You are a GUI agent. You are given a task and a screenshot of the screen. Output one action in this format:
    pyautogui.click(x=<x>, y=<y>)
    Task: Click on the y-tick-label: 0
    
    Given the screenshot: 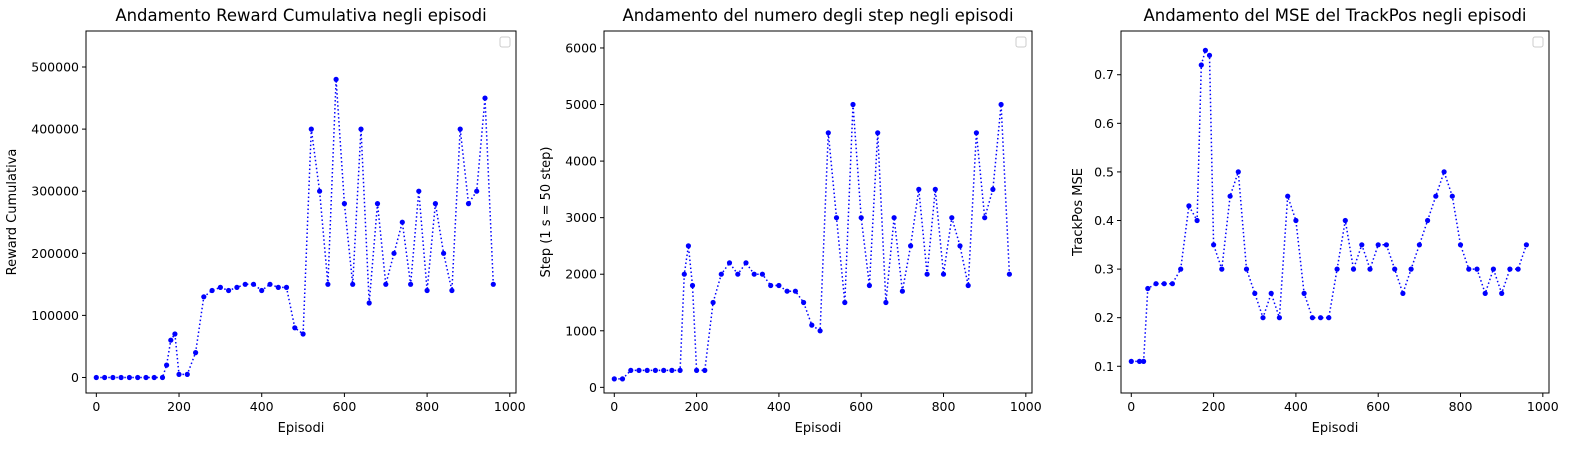 What is the action you would take?
    pyautogui.click(x=75, y=377)
    